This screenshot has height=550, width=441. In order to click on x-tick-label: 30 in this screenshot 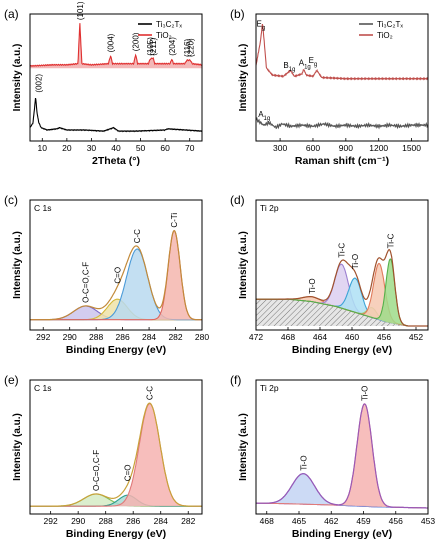, I will do `click(92, 148)`.